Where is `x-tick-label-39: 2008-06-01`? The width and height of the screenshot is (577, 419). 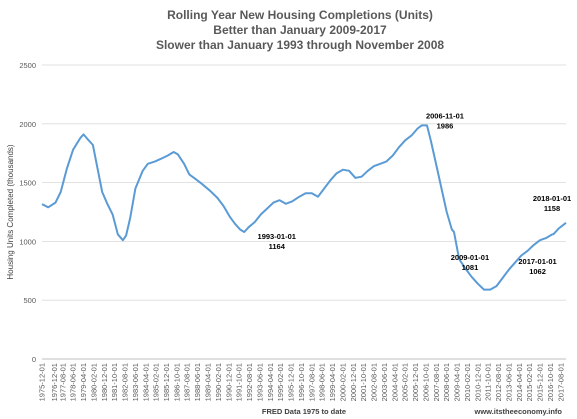 x-tick-label-39: 2008-06-01 is located at coordinates (446, 382).